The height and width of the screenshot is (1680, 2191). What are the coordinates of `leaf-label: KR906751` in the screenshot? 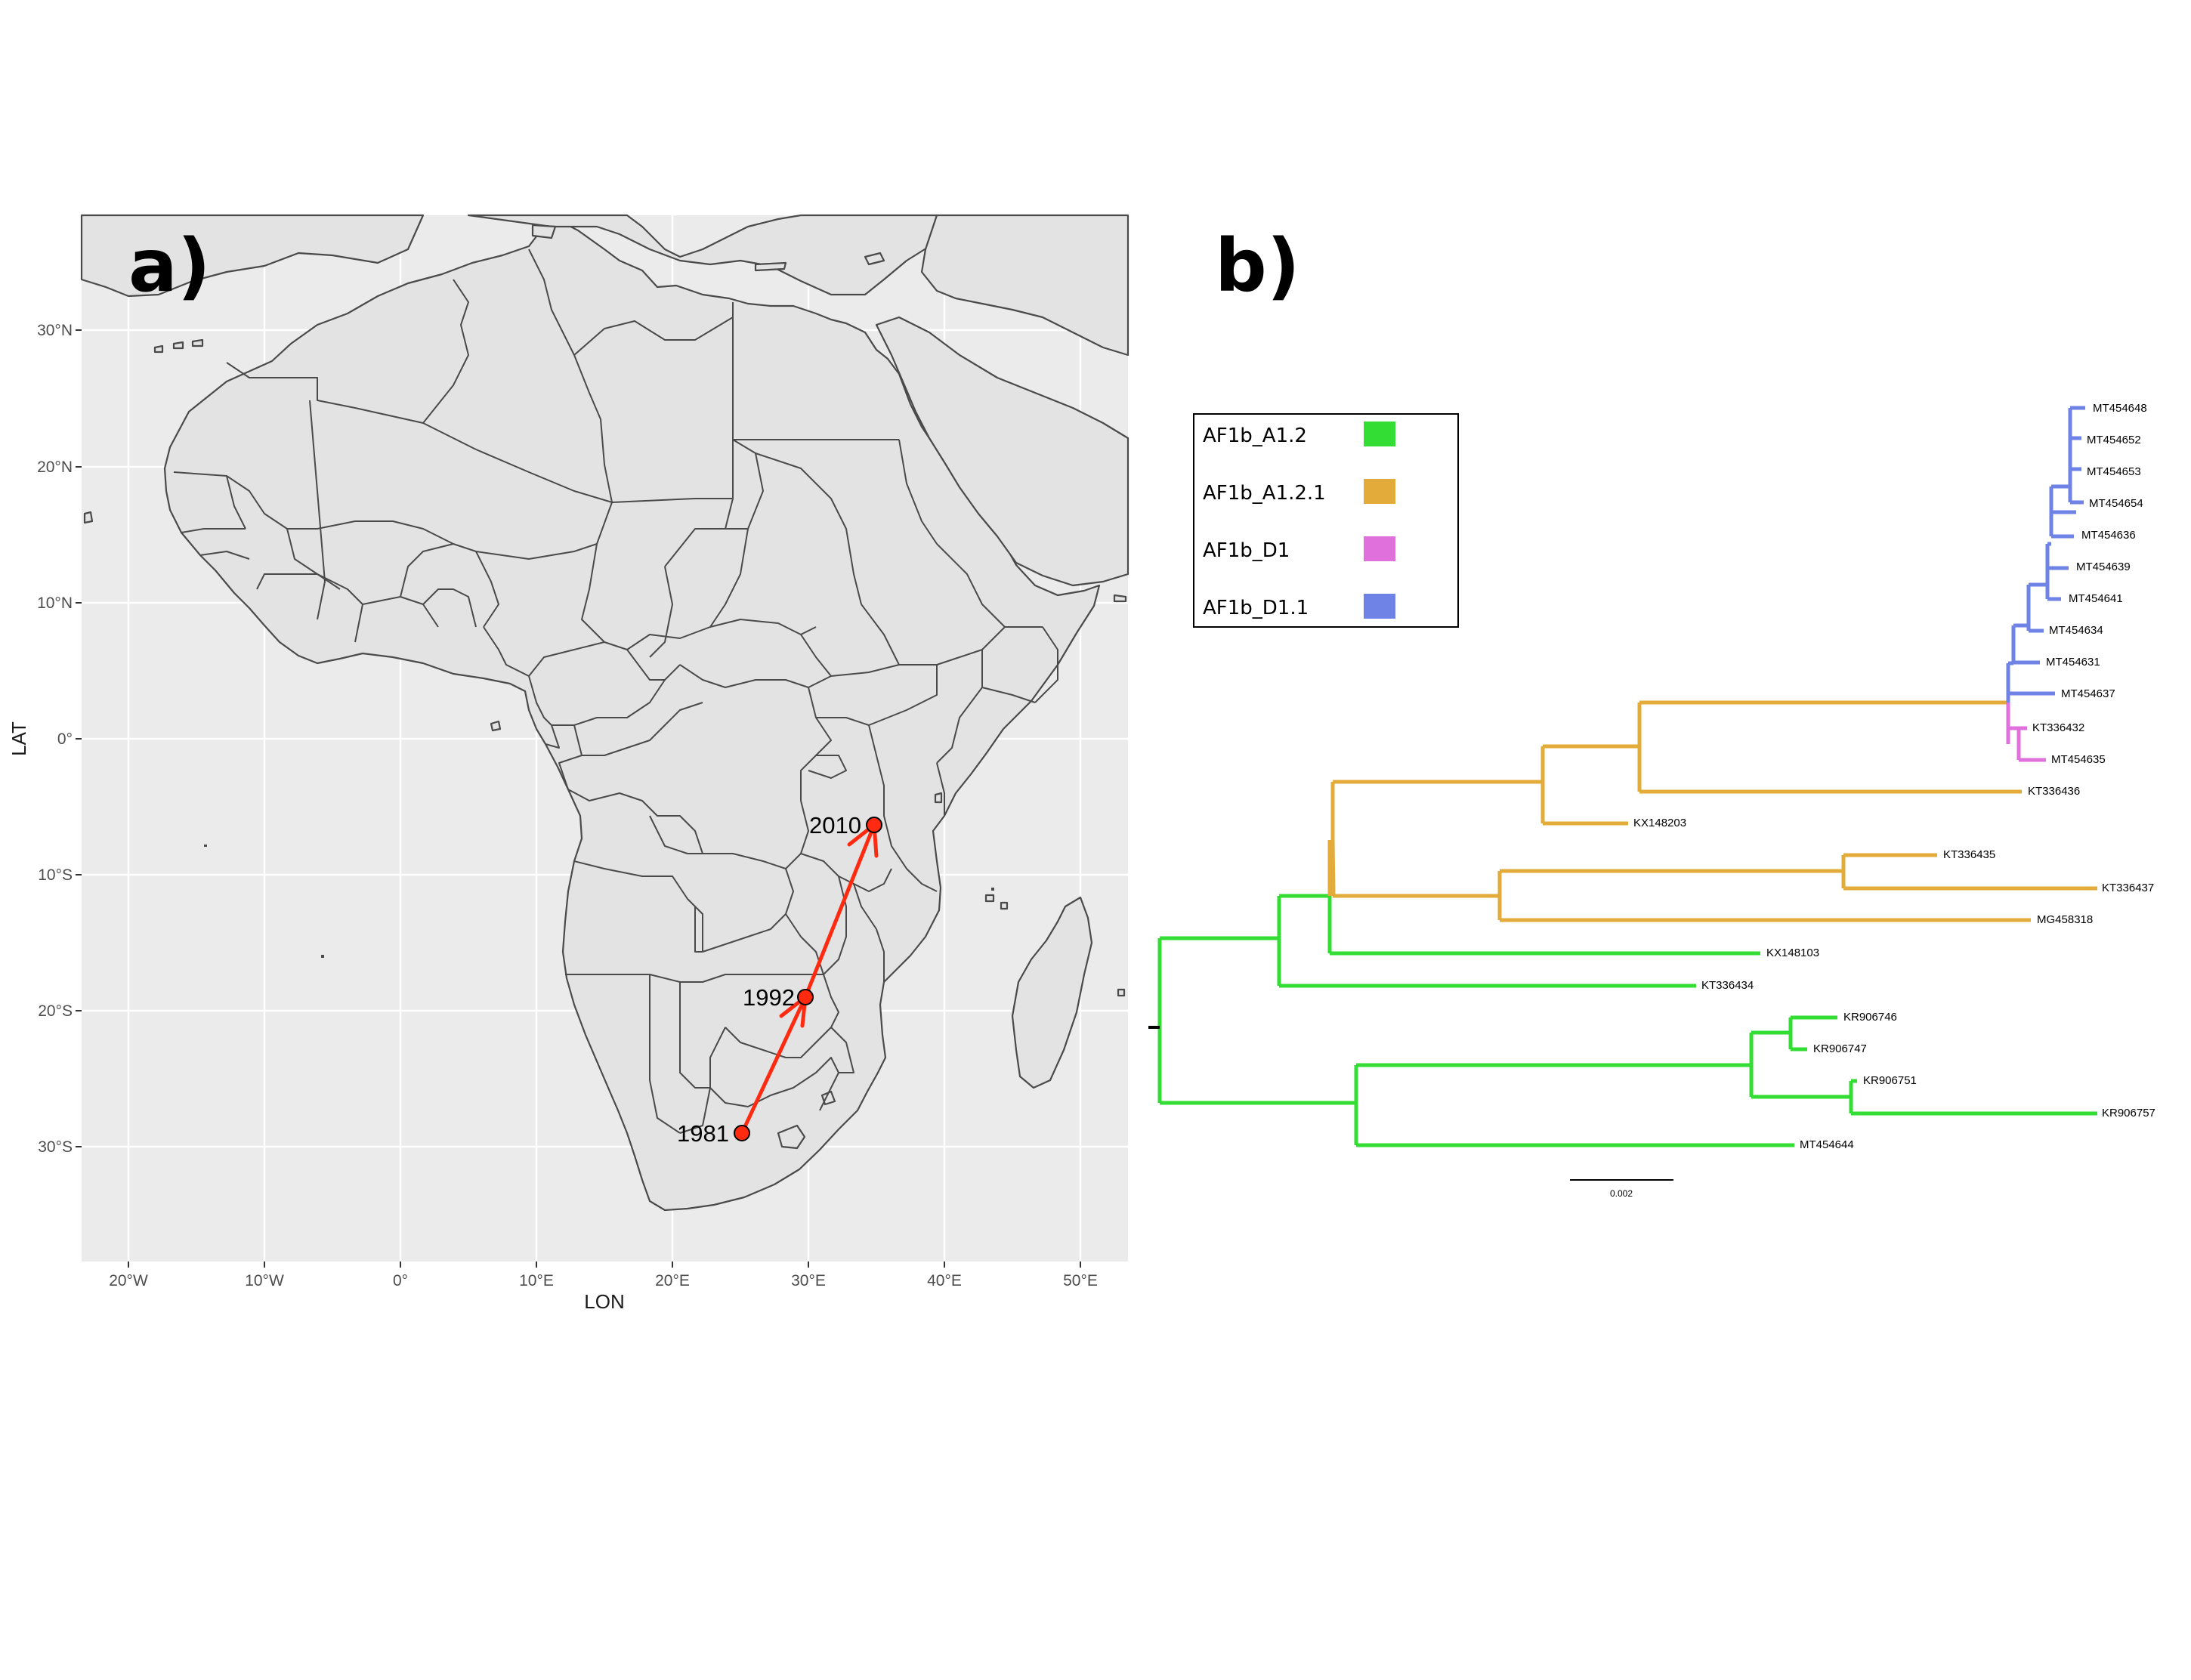 It's located at (1890, 1080).